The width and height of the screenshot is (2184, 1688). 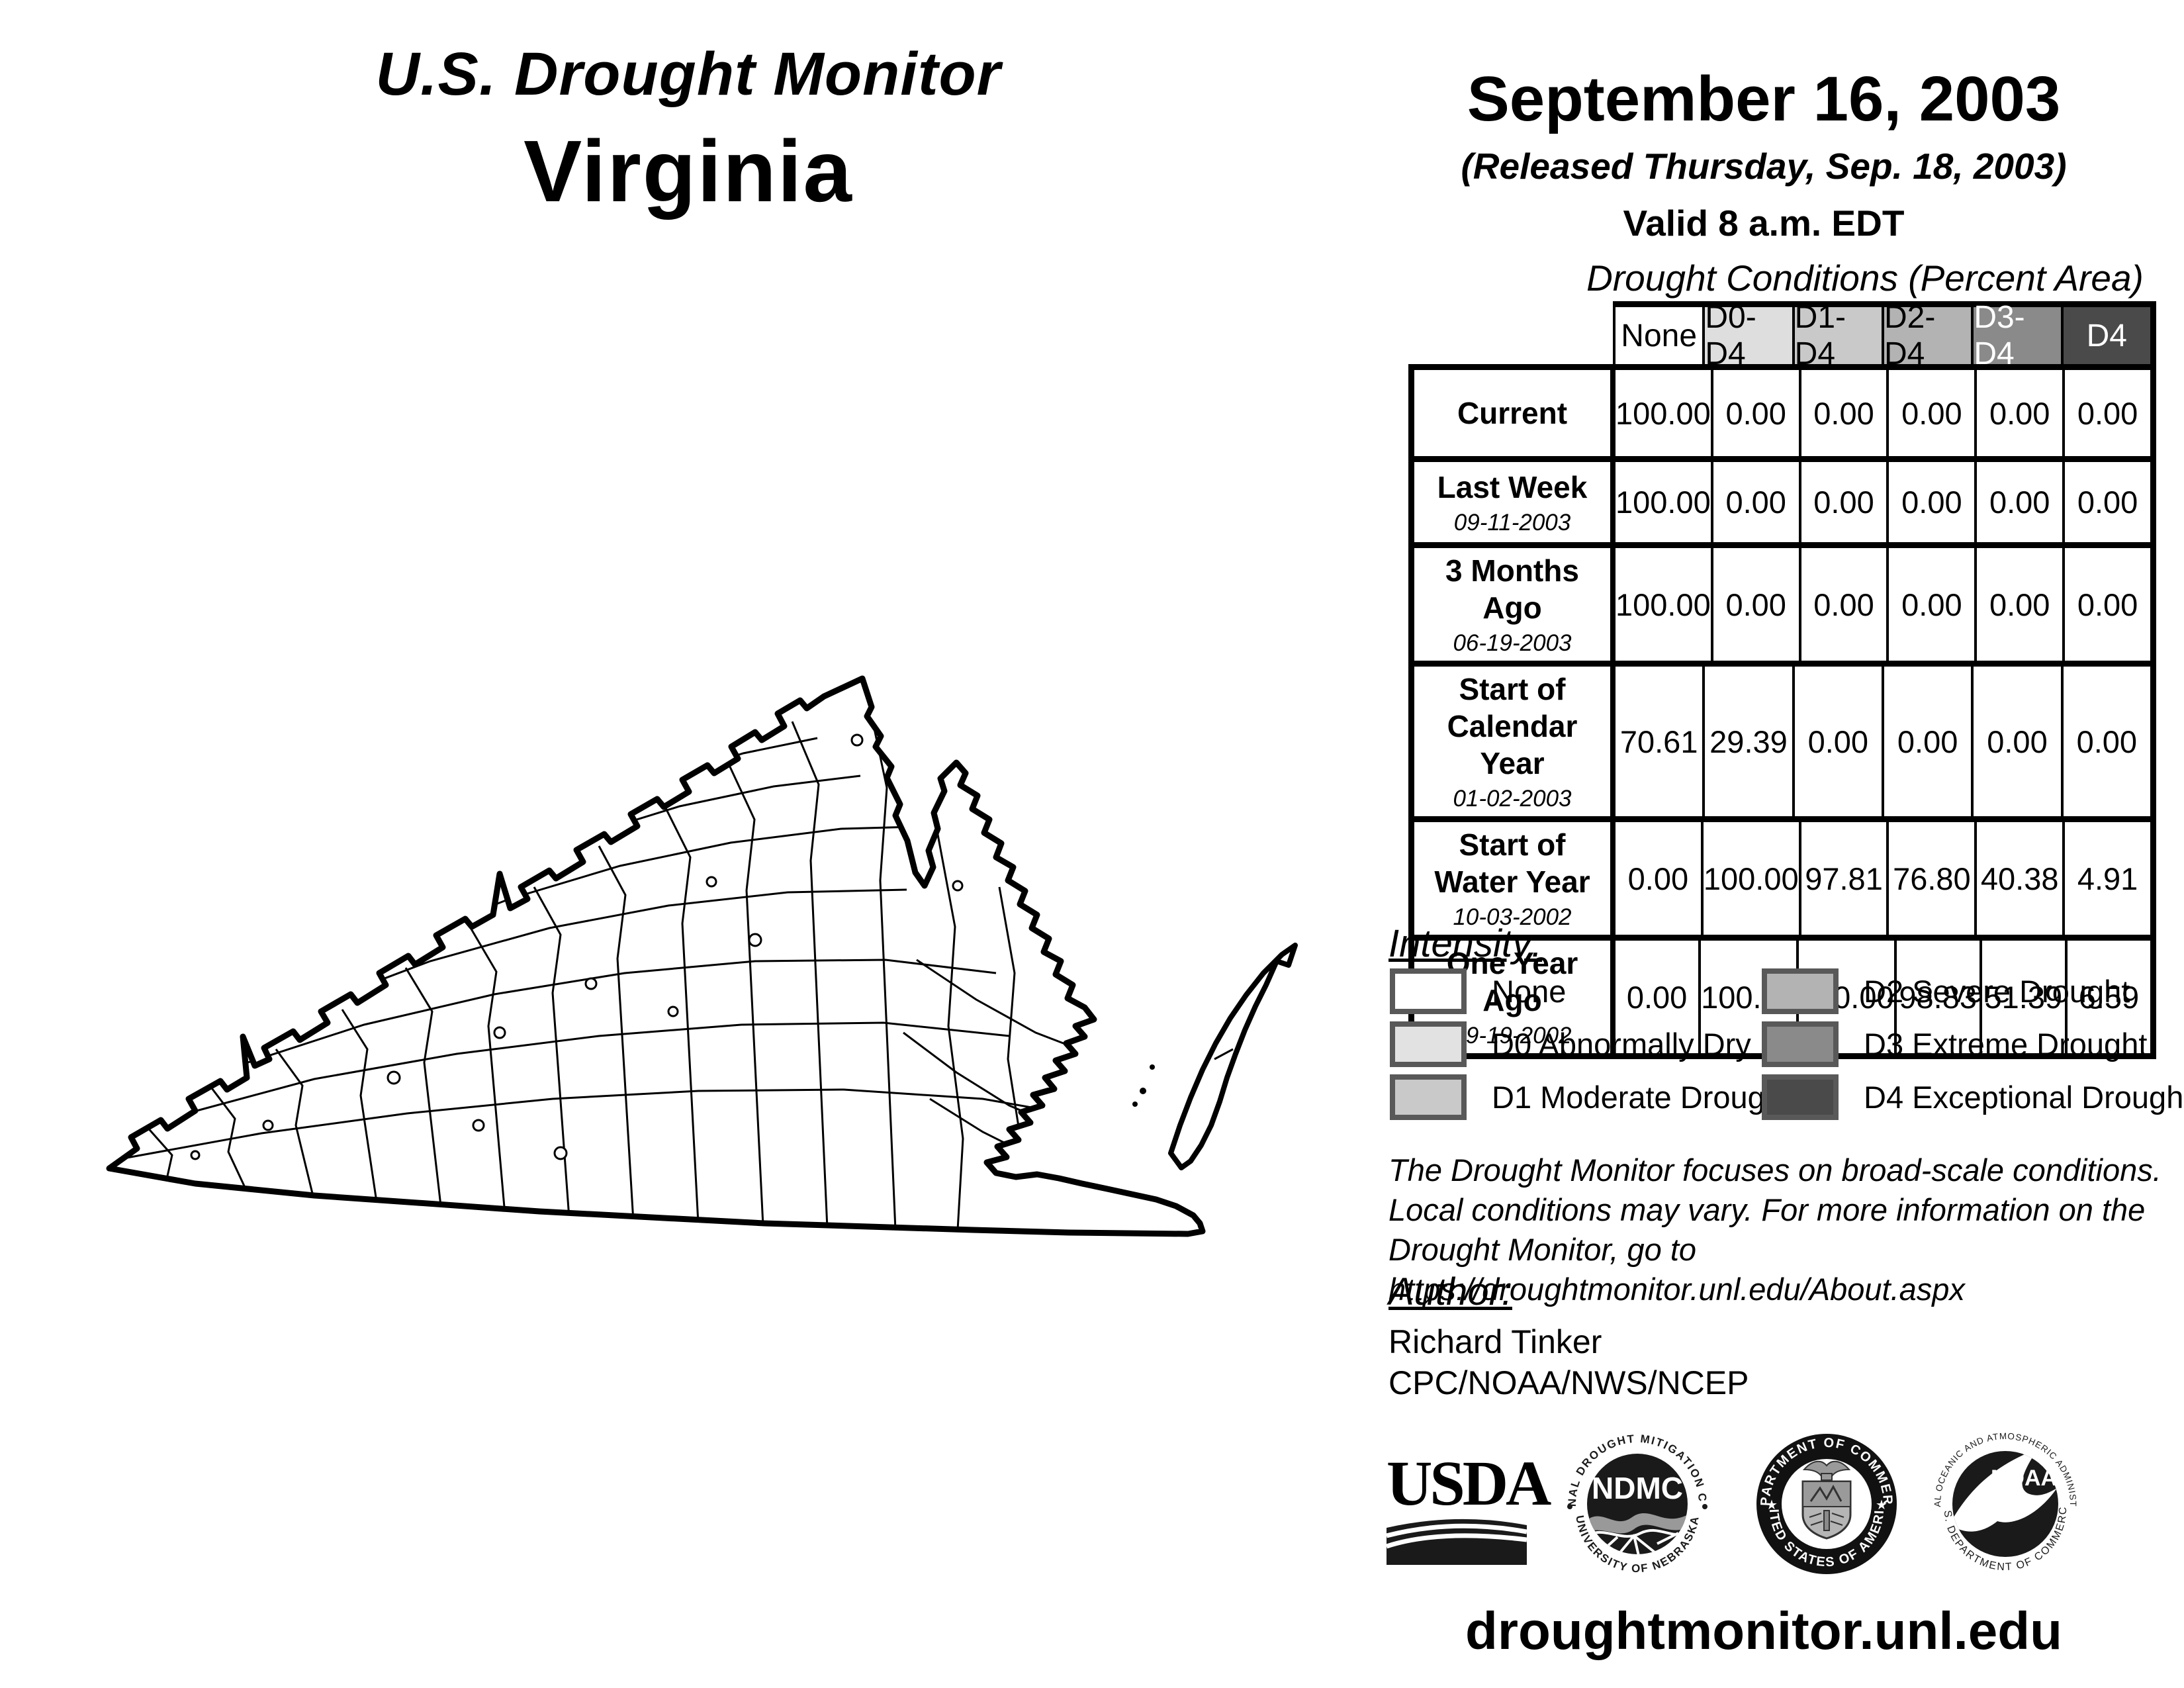 I want to click on legend-label: D3 Extreme Drought, so click(x=2006, y=1044).